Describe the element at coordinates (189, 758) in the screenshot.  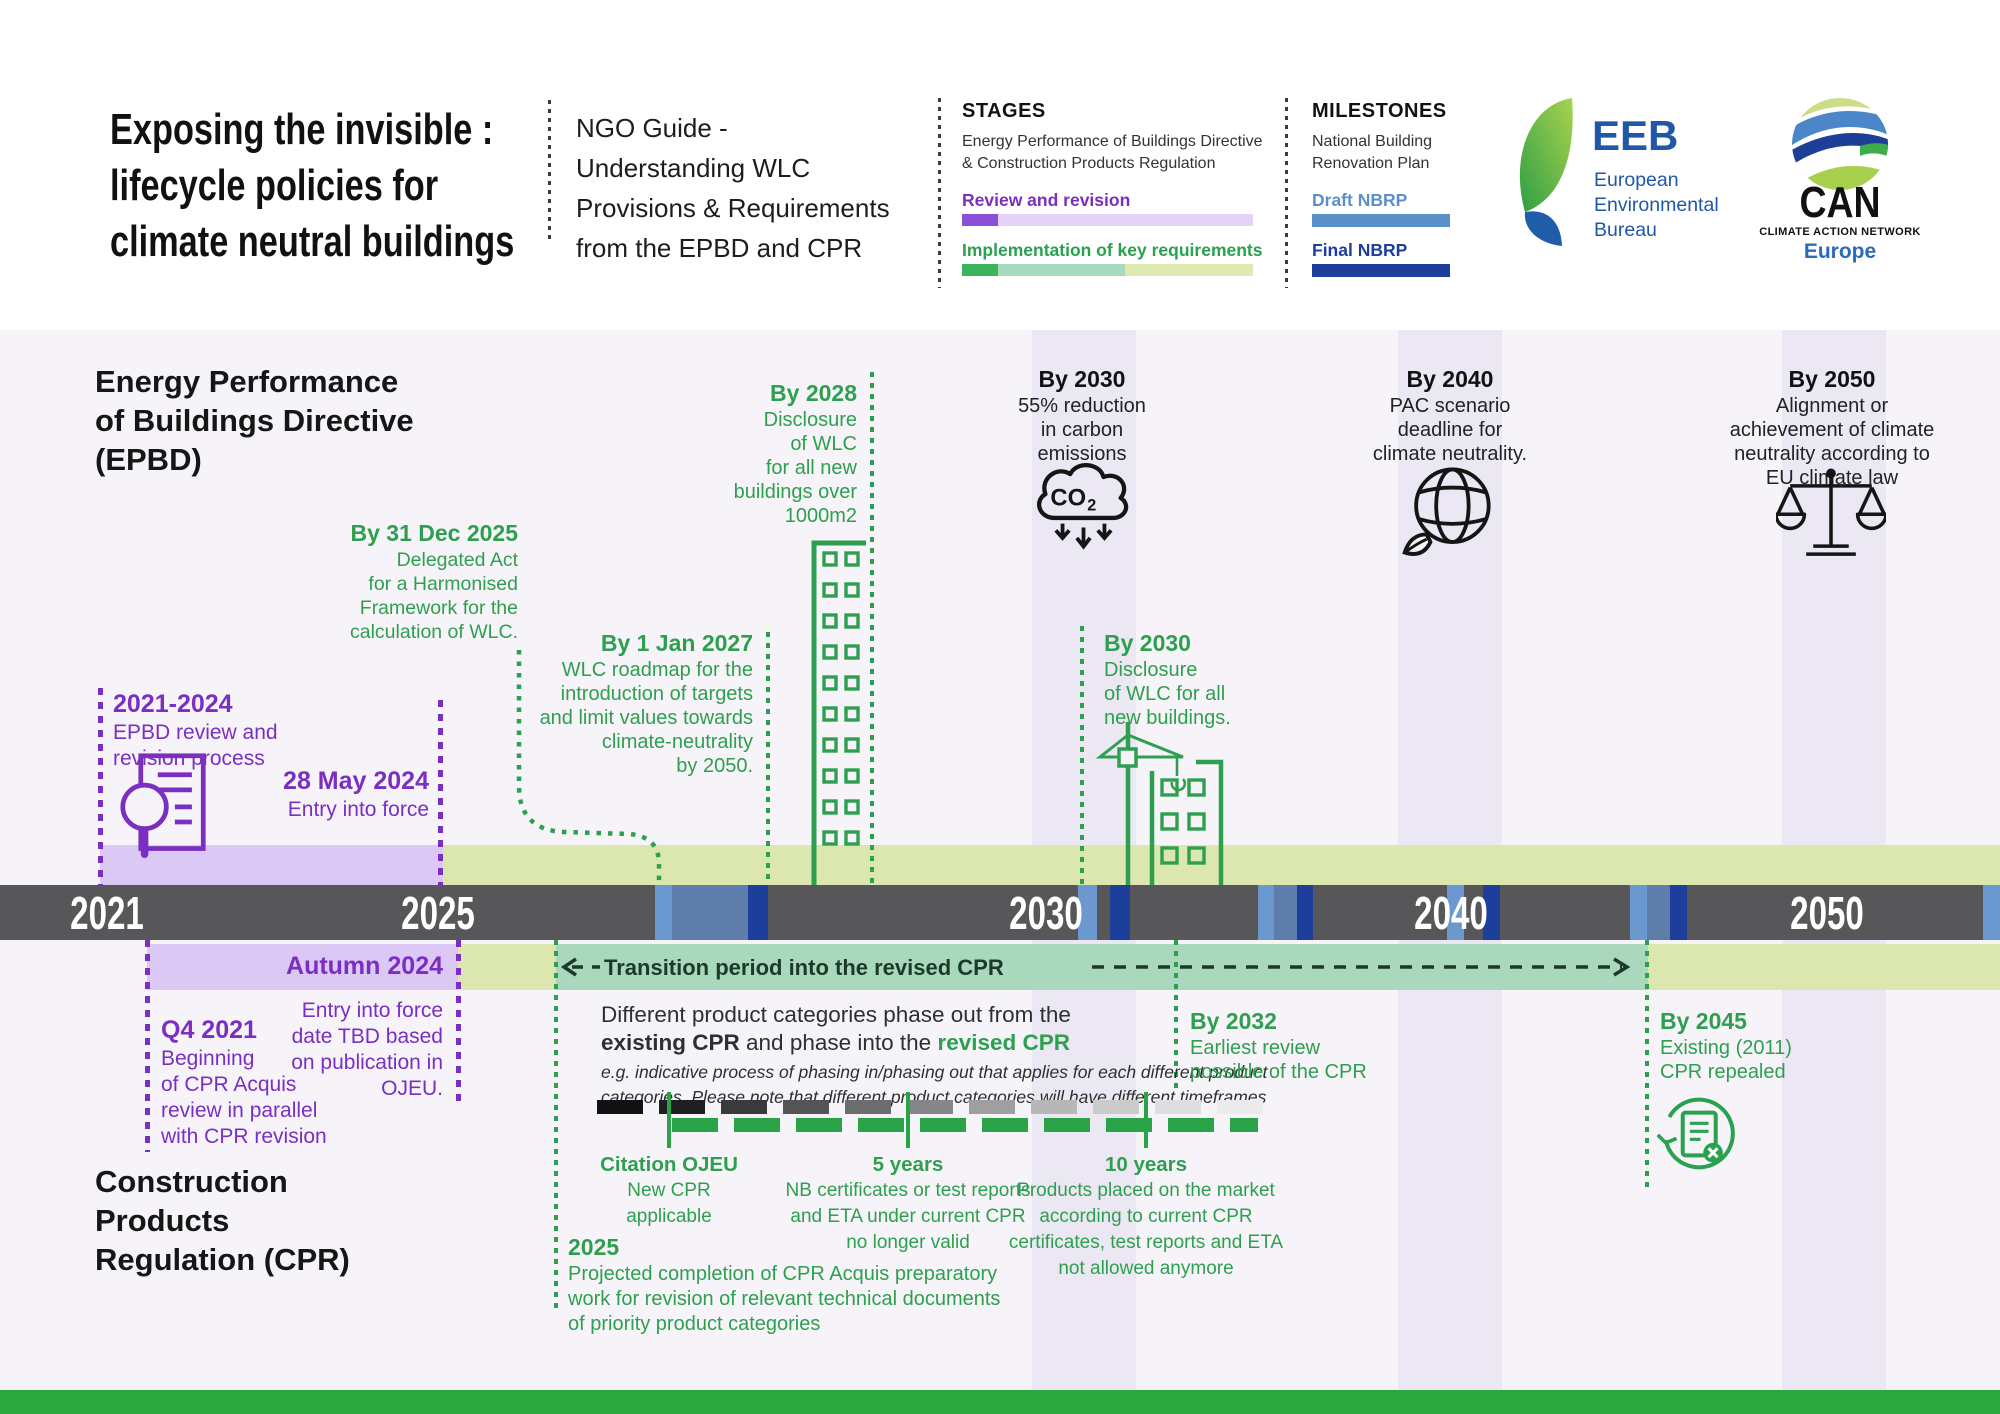
I see `event-line: revision process` at that location.